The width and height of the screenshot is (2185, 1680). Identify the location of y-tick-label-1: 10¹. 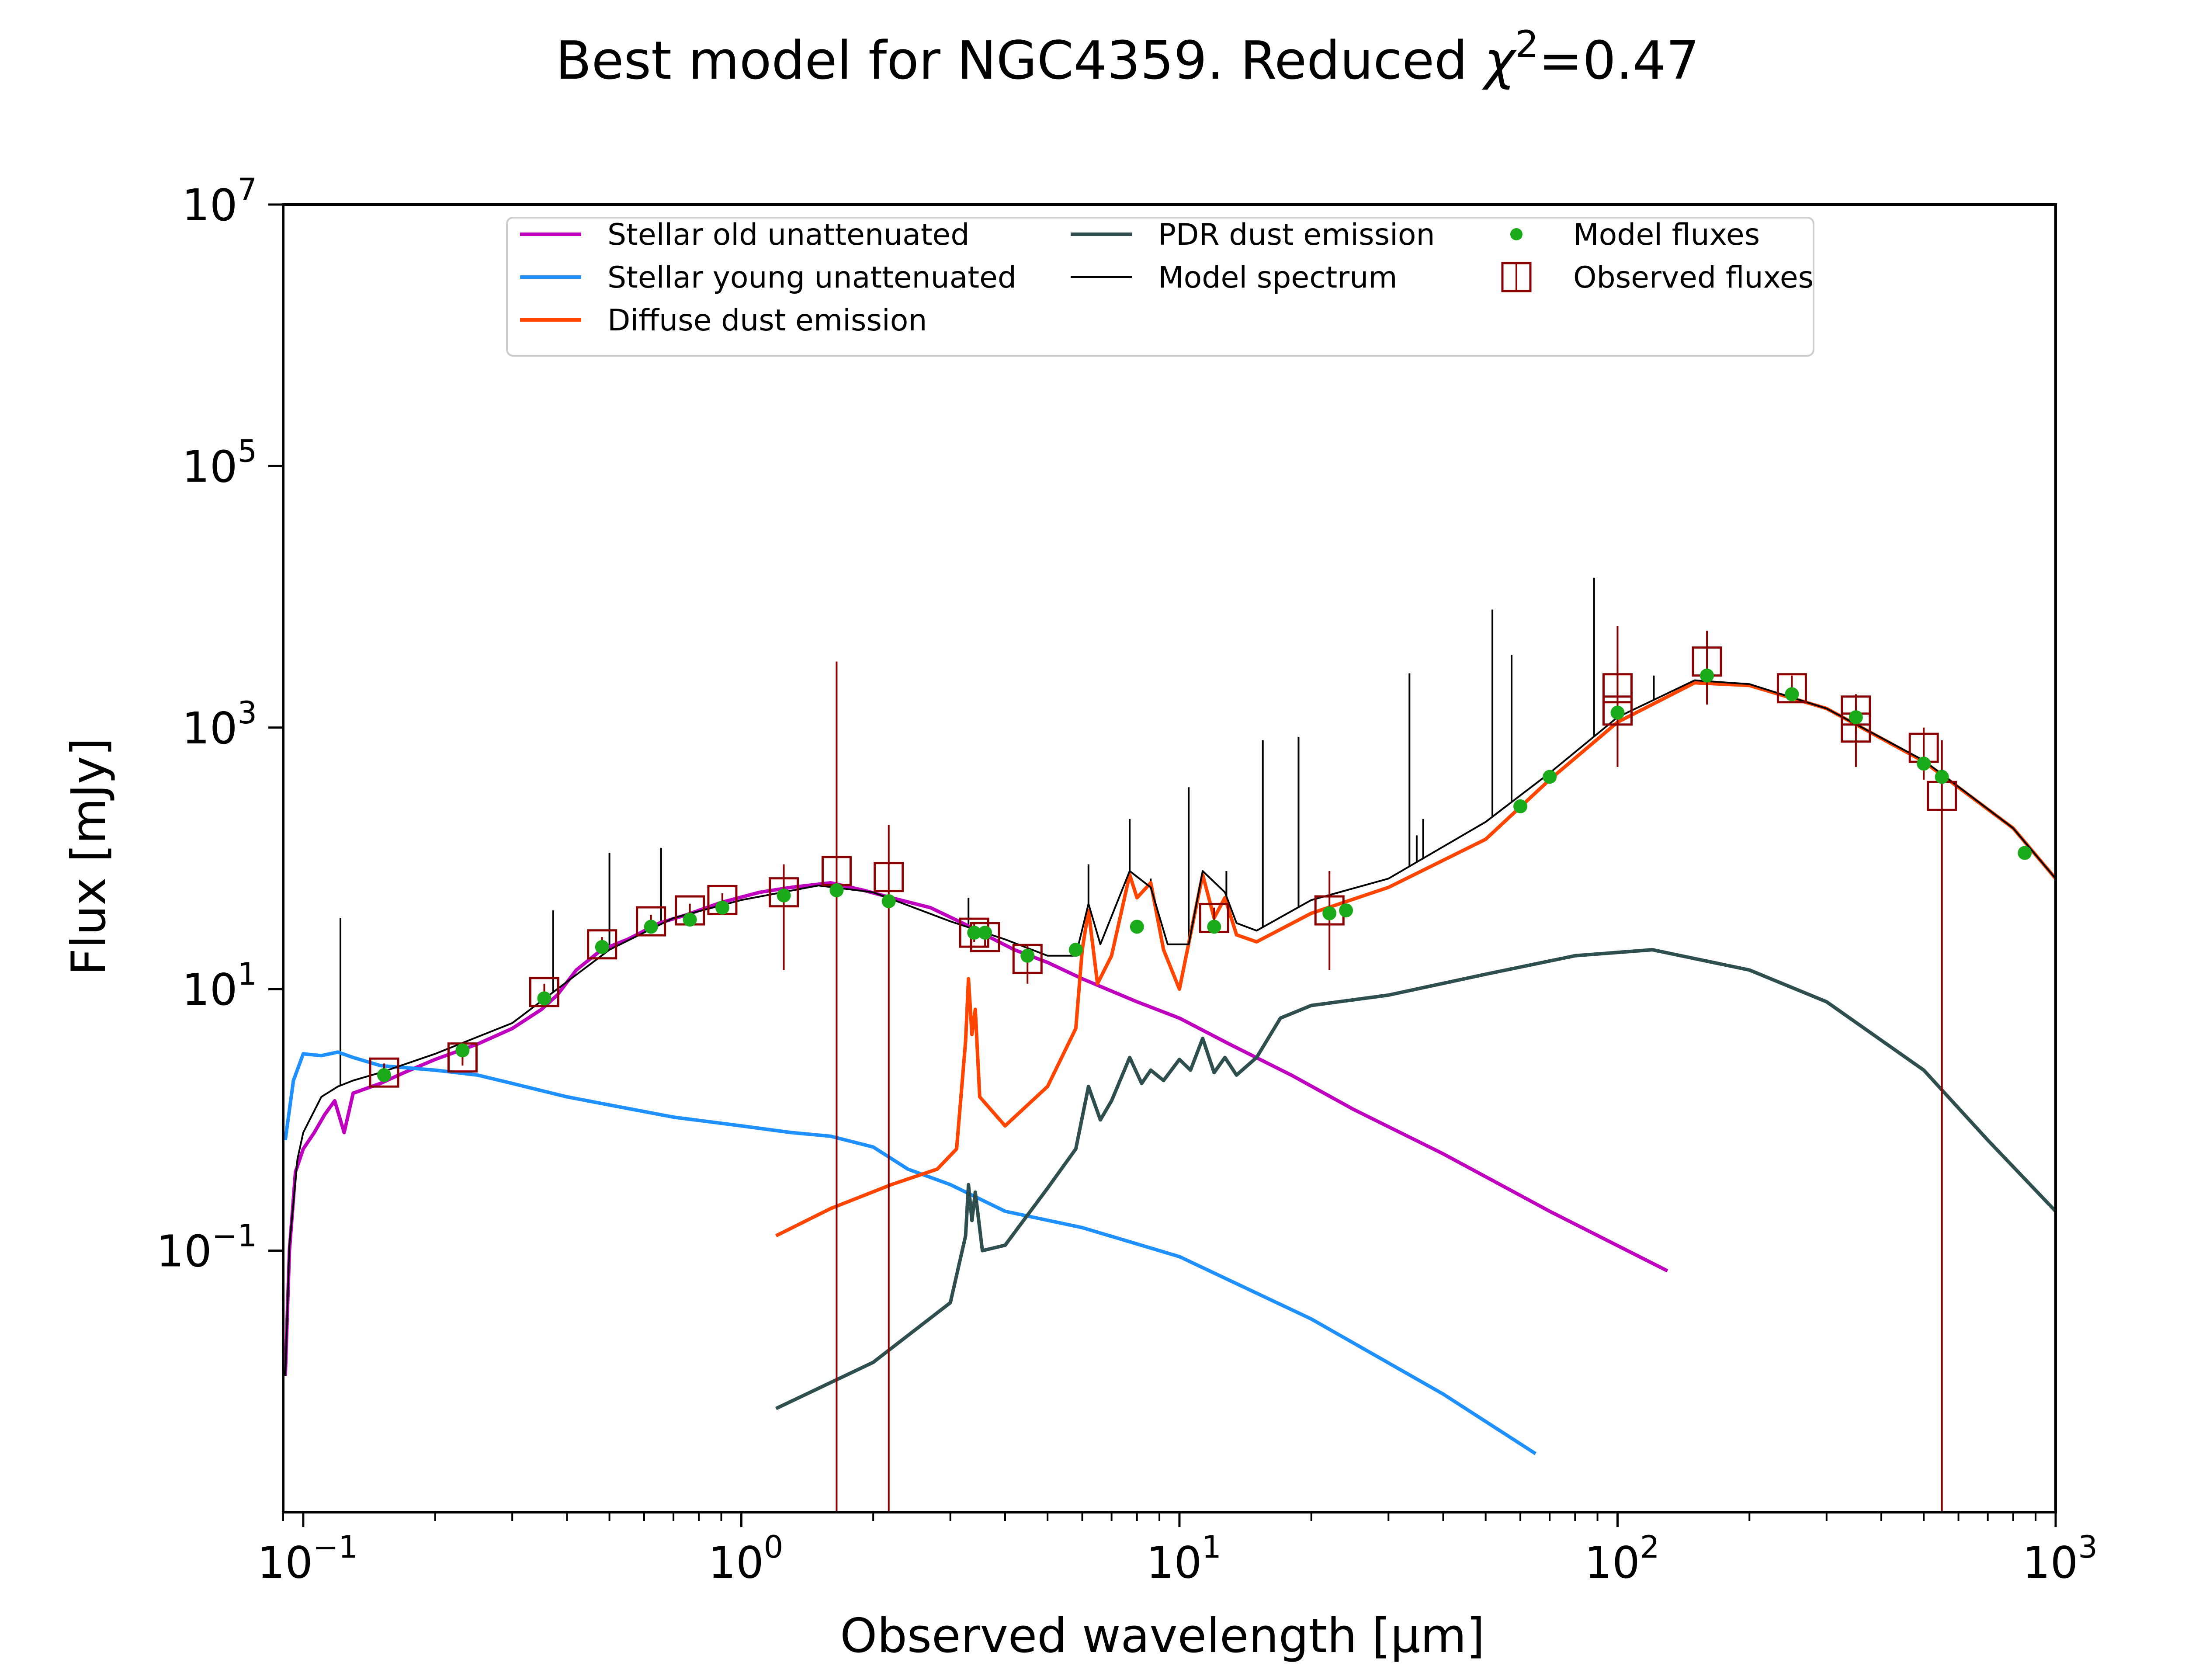
(219, 985).